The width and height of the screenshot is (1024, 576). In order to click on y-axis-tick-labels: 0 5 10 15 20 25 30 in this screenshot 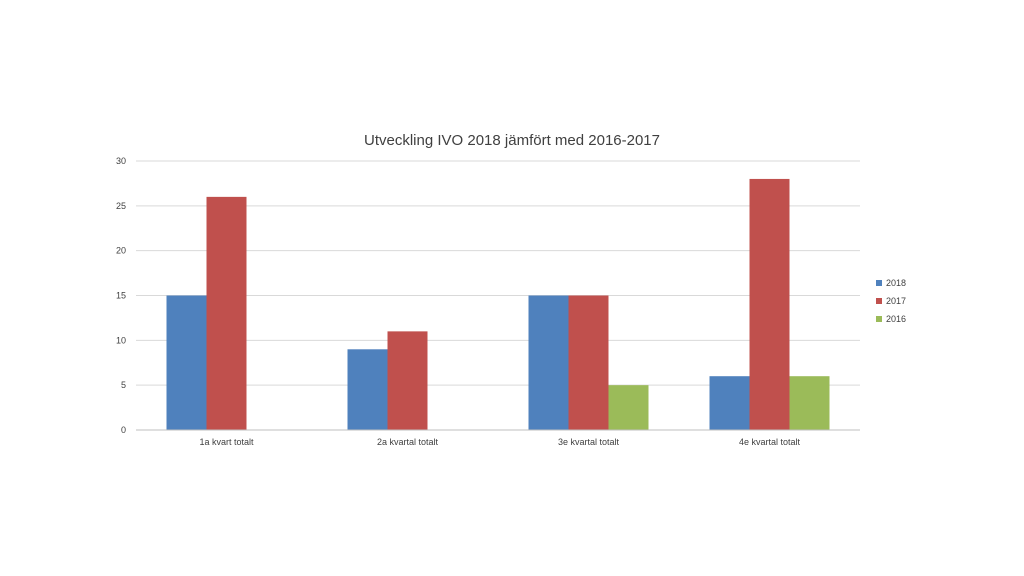, I will do `click(121, 295)`.